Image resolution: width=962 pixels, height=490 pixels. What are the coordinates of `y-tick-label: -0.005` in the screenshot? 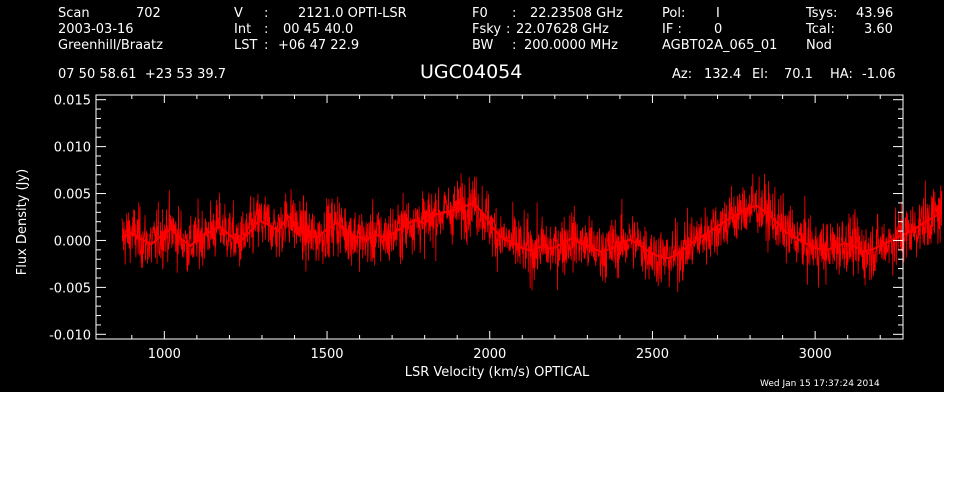 It's located at (70, 288).